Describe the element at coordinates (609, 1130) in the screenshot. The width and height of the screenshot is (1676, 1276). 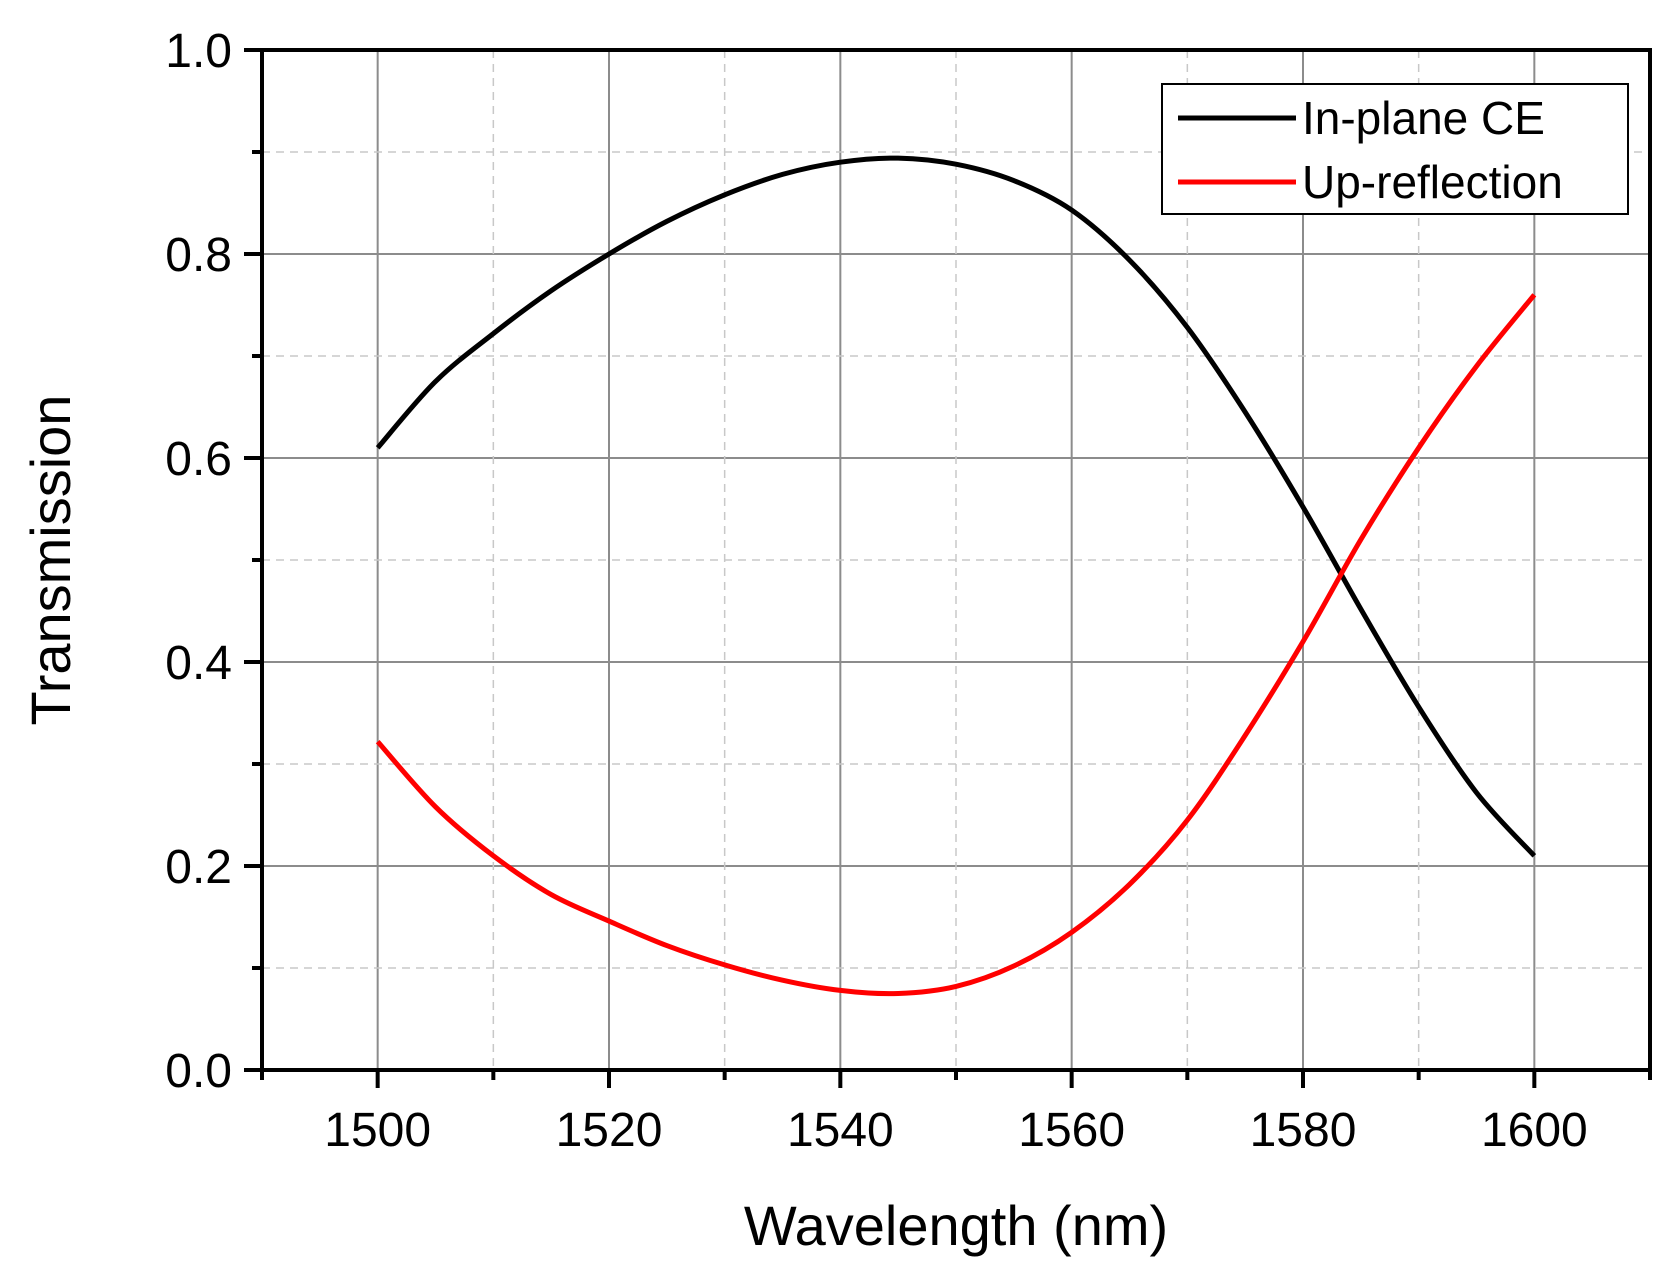
I see `x-tick-label: 1520` at that location.